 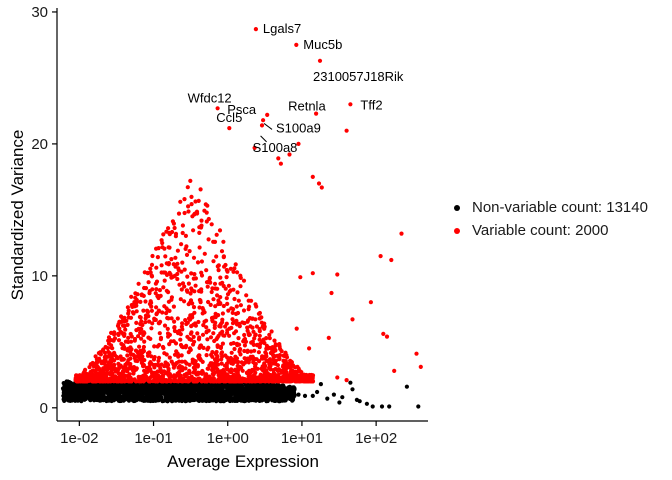 I want to click on gene-label: Tff2, so click(x=371, y=104).